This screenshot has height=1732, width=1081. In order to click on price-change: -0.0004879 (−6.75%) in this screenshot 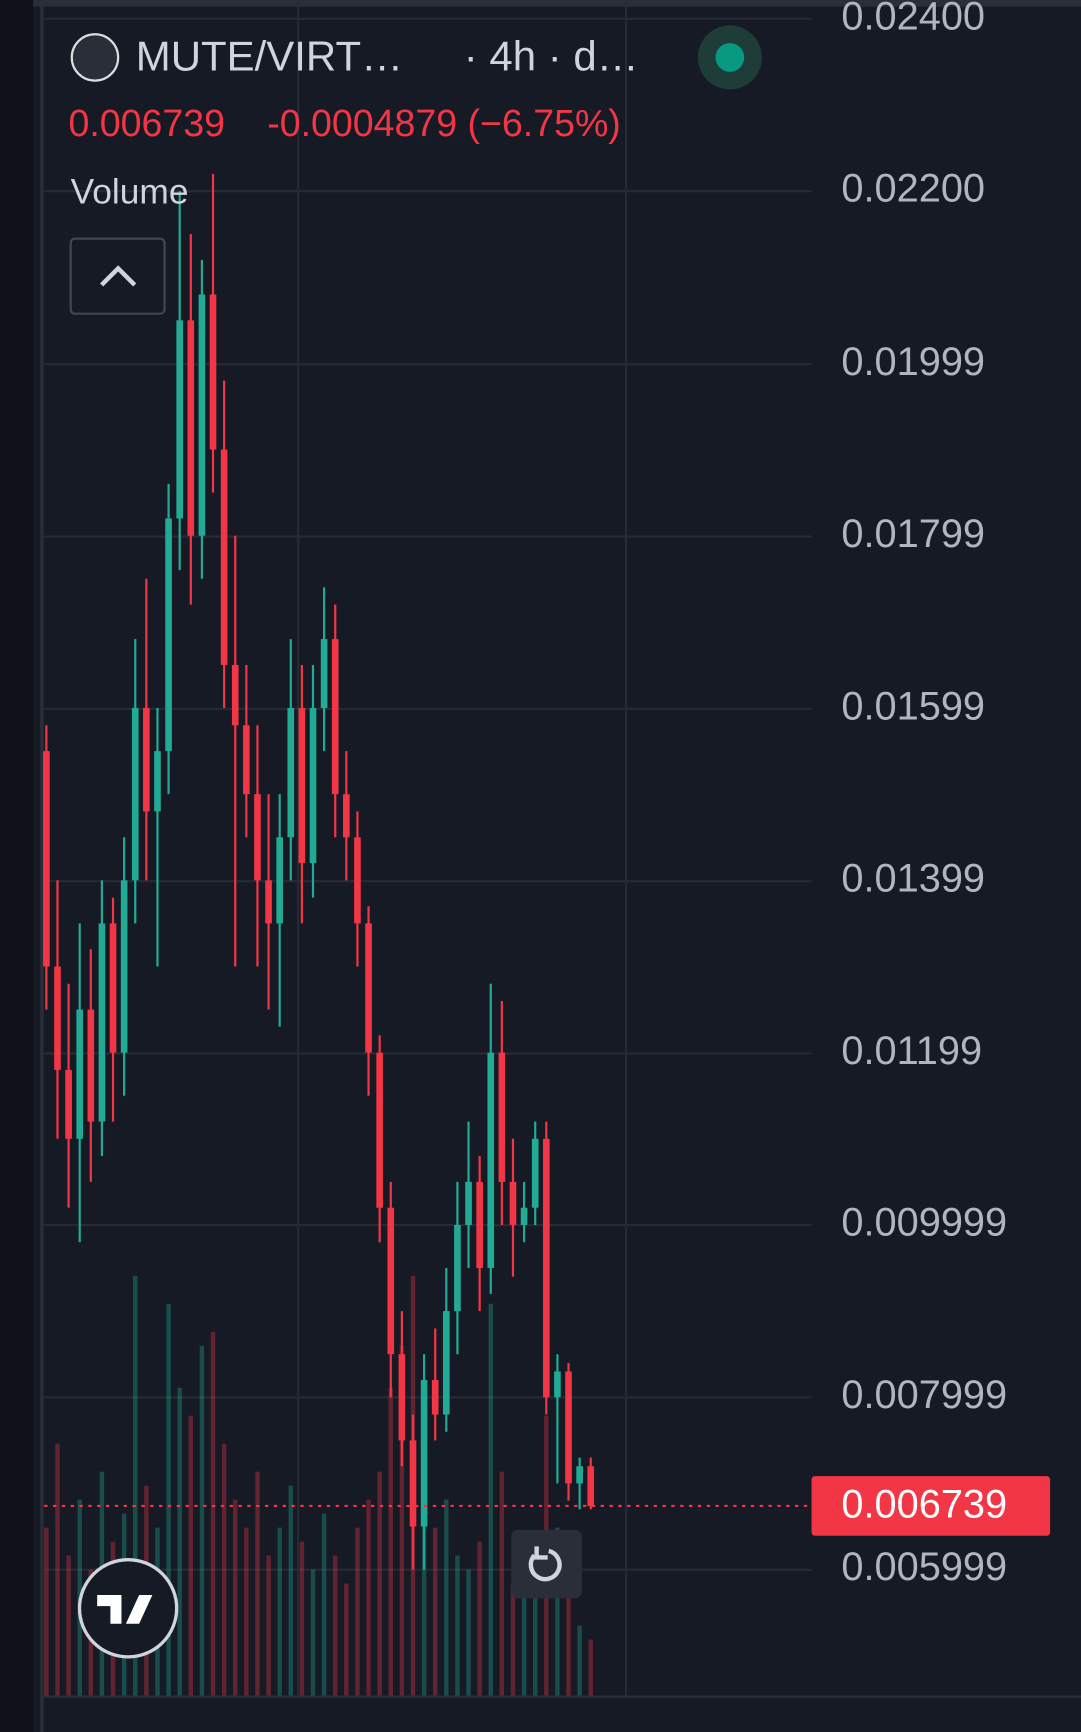, I will do `click(444, 123)`.